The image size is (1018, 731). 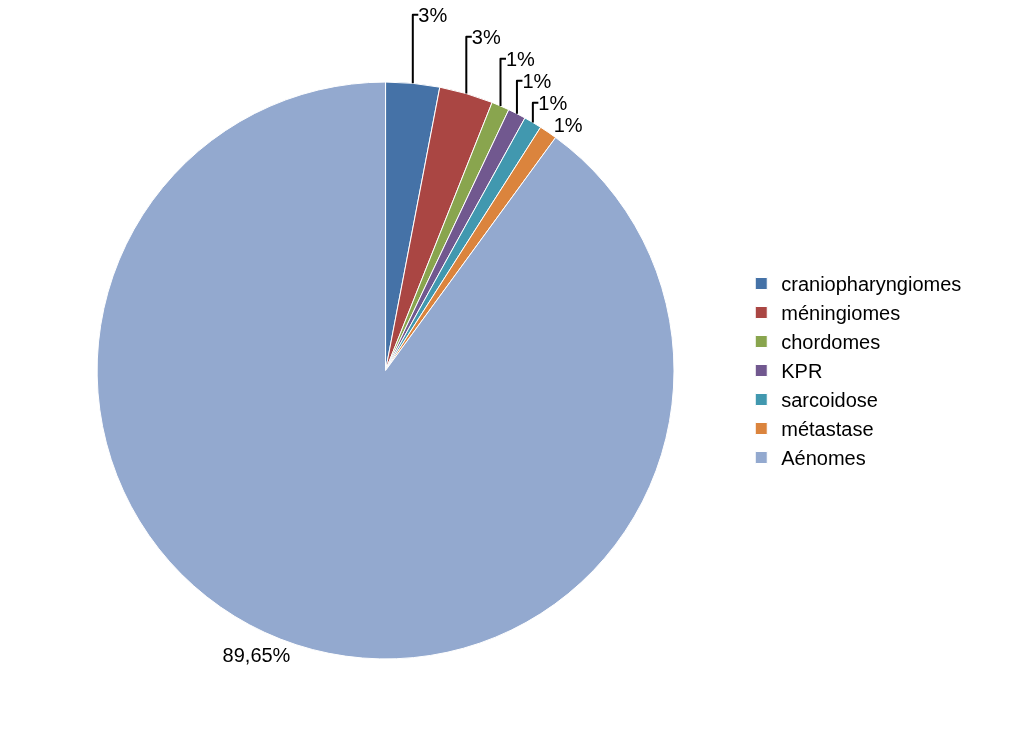 What do you see at coordinates (871, 284) in the screenshot?
I see `legend-label: craniopharyngiomes` at bounding box center [871, 284].